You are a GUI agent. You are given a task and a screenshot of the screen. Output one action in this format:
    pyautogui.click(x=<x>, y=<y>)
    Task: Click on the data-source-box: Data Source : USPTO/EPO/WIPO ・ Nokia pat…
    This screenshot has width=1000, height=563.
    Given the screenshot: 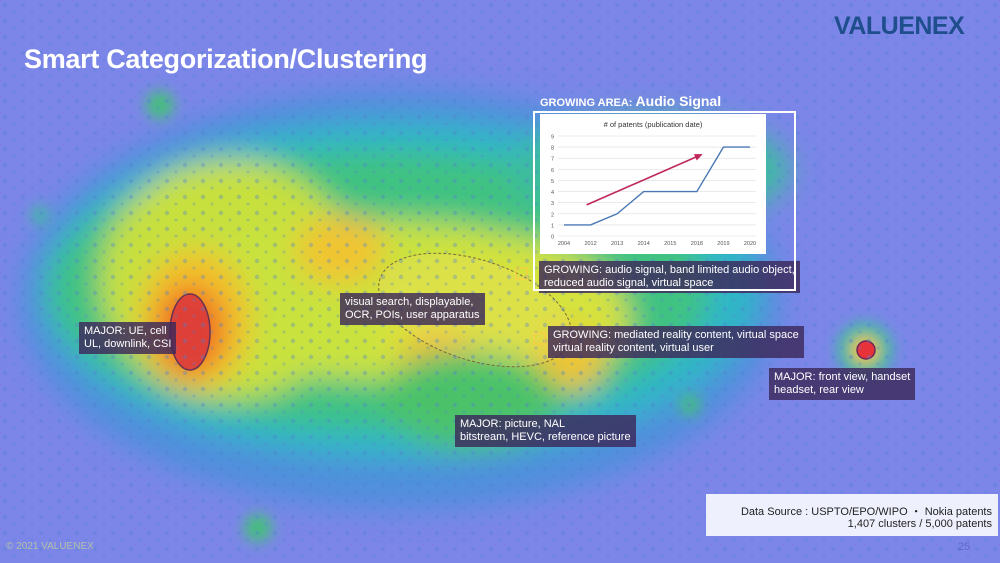 What is the action you would take?
    pyautogui.click(x=852, y=515)
    